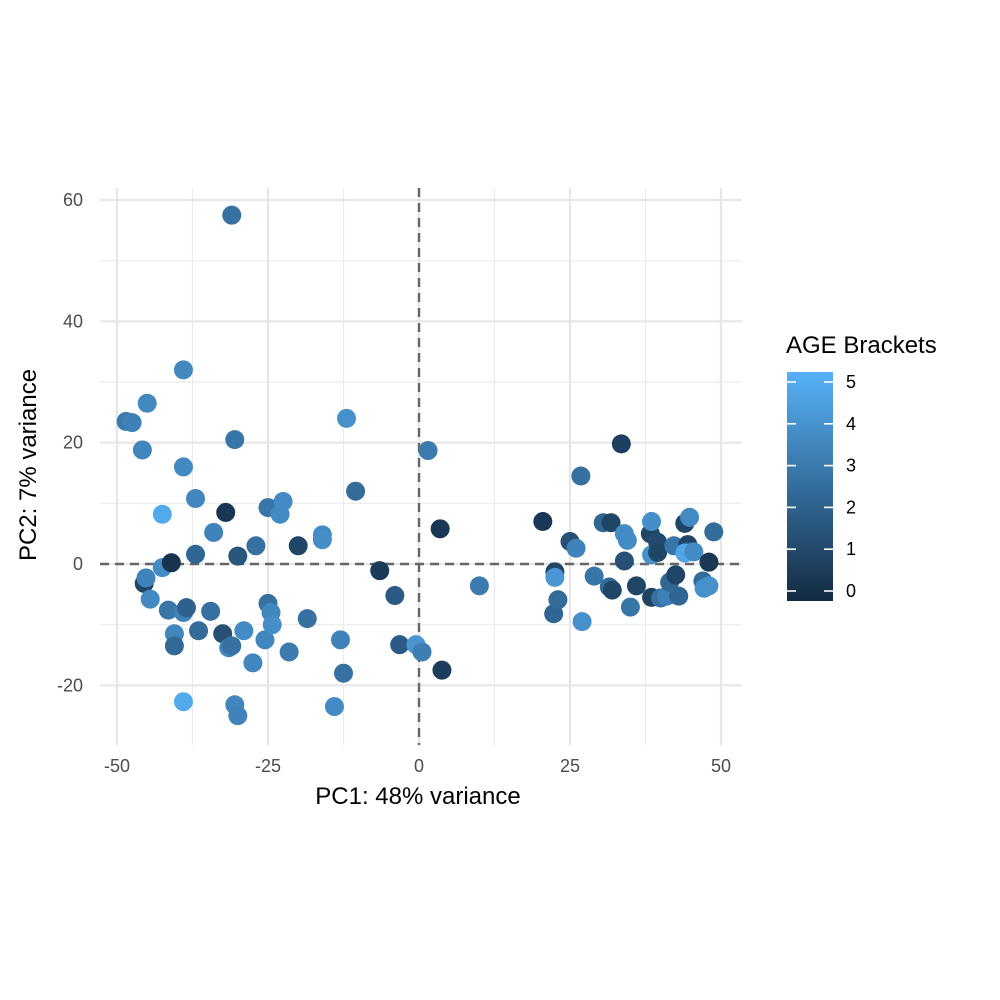  I want to click on x-axis-ticks: -50 -25 0 25 50, so click(417, 766).